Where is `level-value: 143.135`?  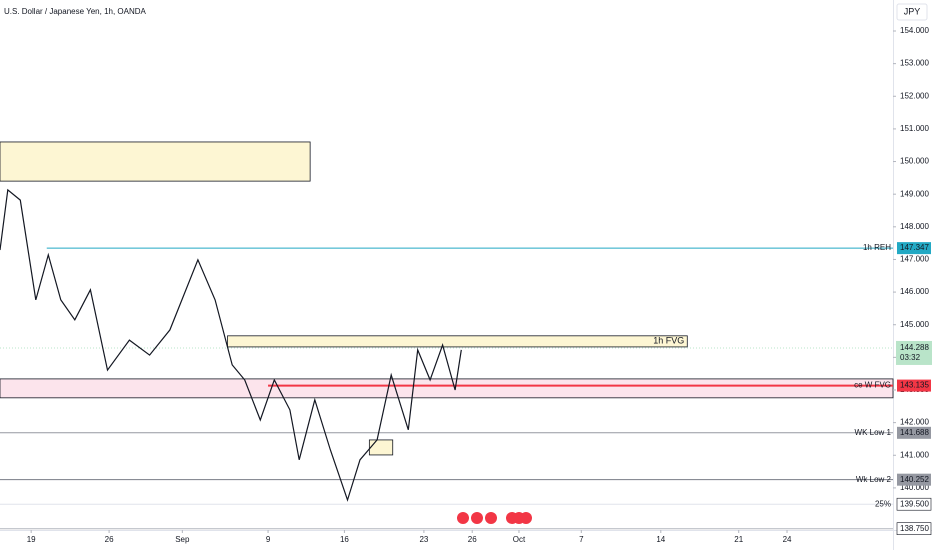
level-value: 143.135 is located at coordinates (914, 385).